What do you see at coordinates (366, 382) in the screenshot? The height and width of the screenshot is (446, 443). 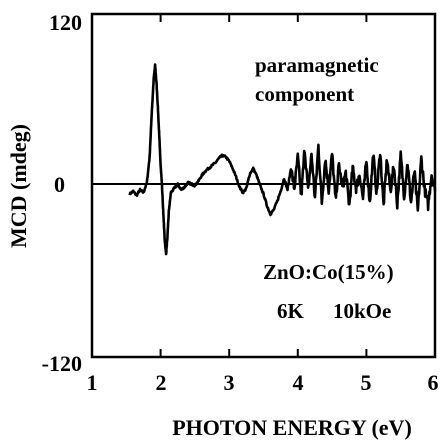 I see `x-tick-label-5: 5` at bounding box center [366, 382].